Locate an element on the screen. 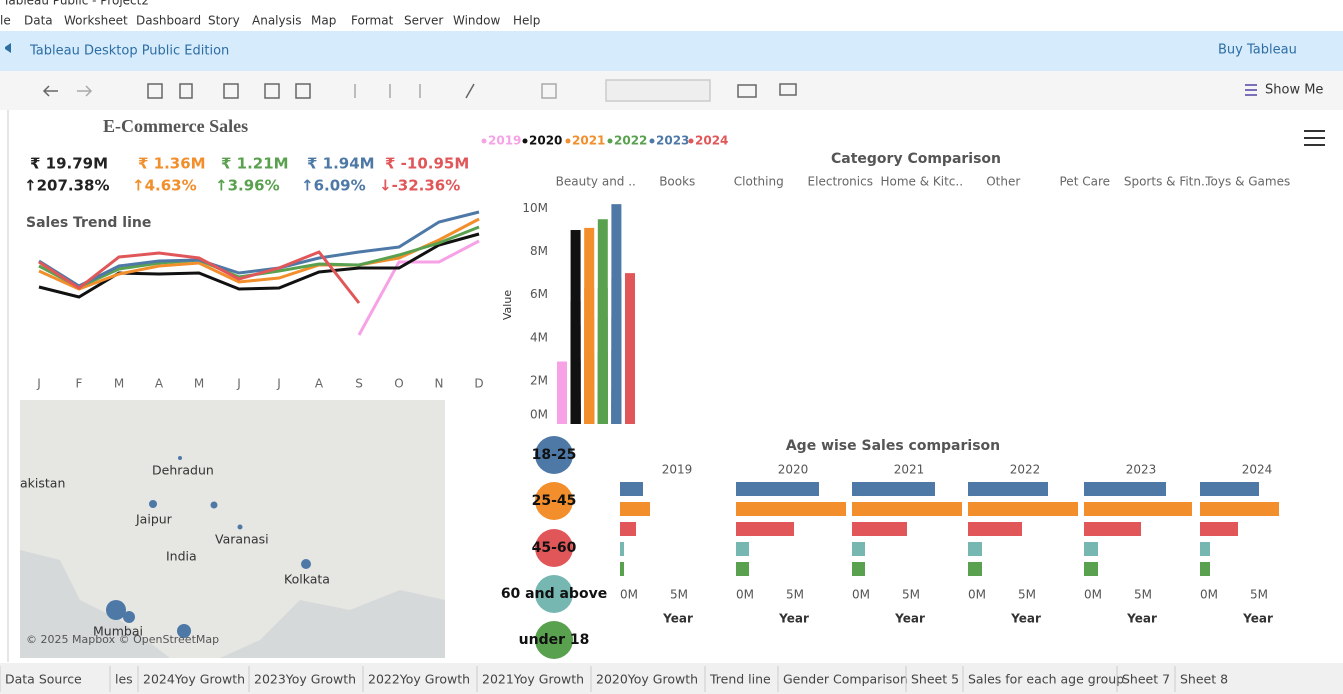 Image resolution: width=1343 pixels, height=694 pixels. redo-icon is located at coordinates (85, 91).